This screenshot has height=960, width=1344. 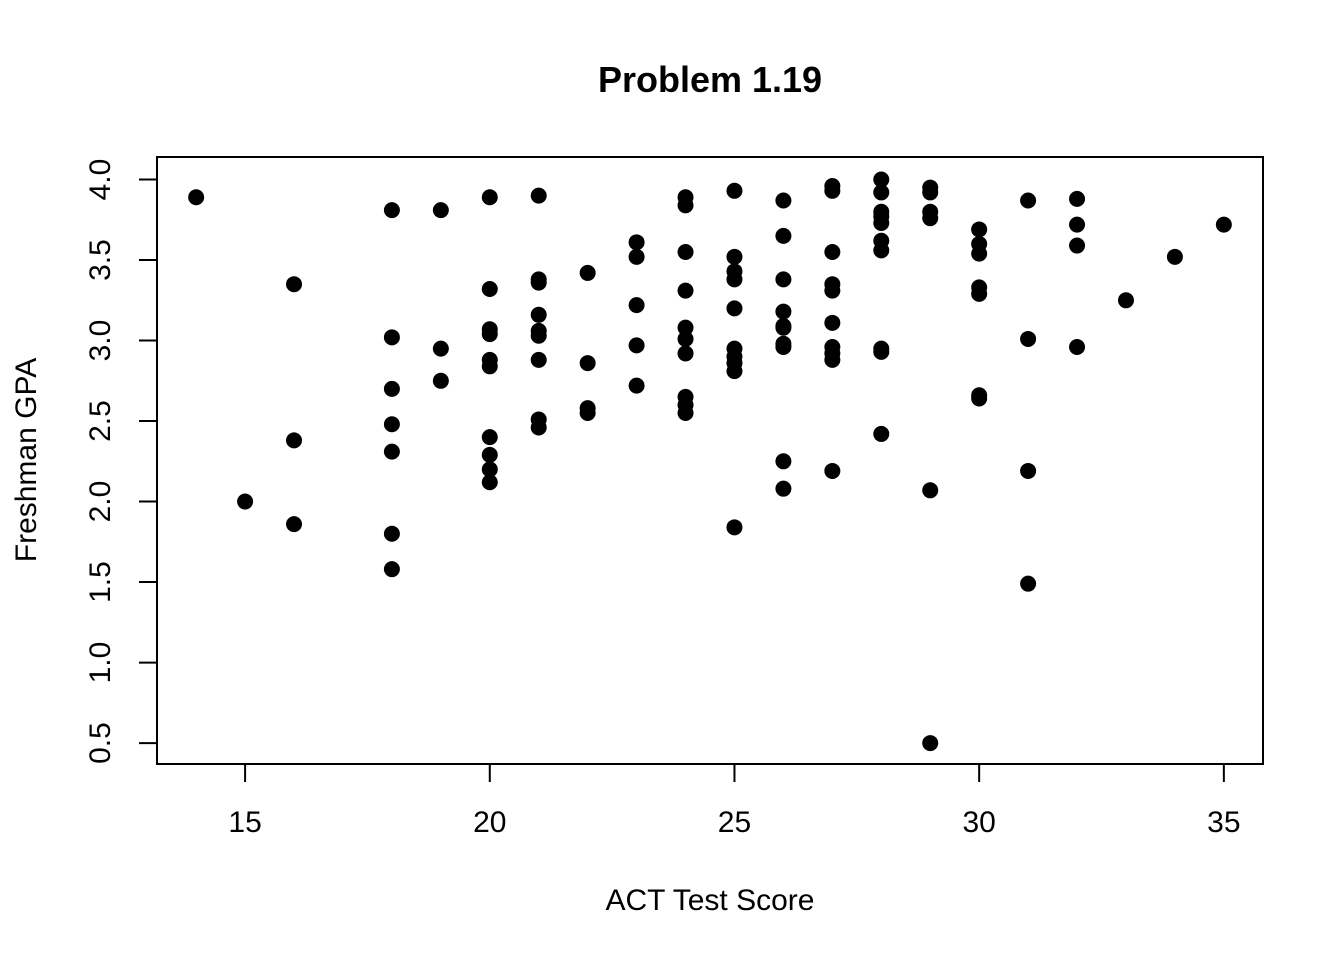 What do you see at coordinates (1223, 822) in the screenshot?
I see `x-tick-label: 35` at bounding box center [1223, 822].